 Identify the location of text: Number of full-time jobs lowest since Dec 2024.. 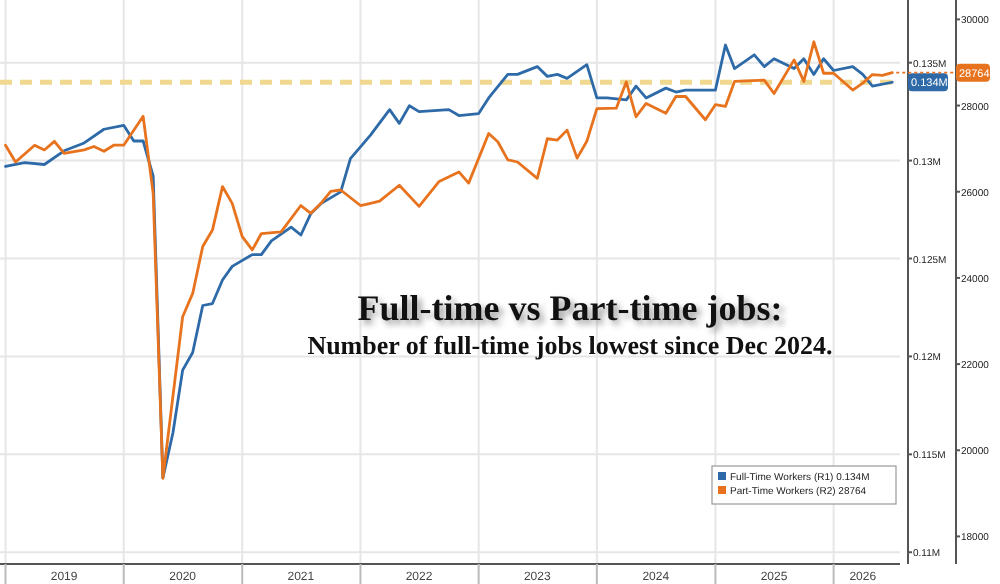
(570, 345).